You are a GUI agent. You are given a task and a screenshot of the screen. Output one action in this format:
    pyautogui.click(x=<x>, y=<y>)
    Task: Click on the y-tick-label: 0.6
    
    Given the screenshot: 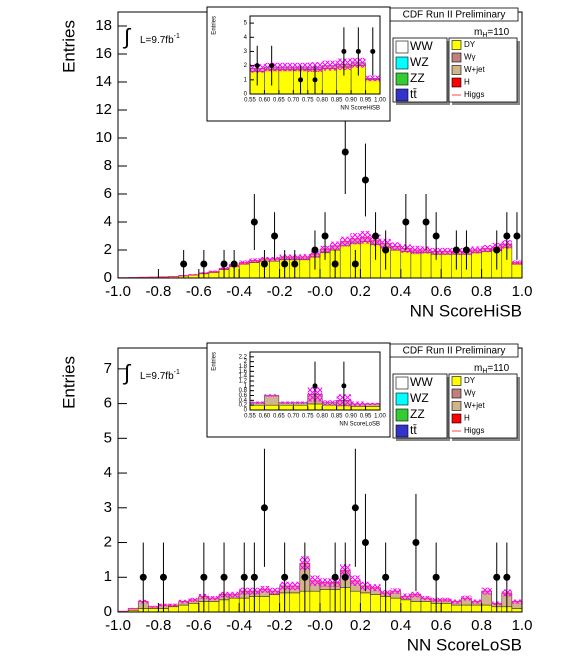 What is the action you would take?
    pyautogui.click(x=243, y=396)
    